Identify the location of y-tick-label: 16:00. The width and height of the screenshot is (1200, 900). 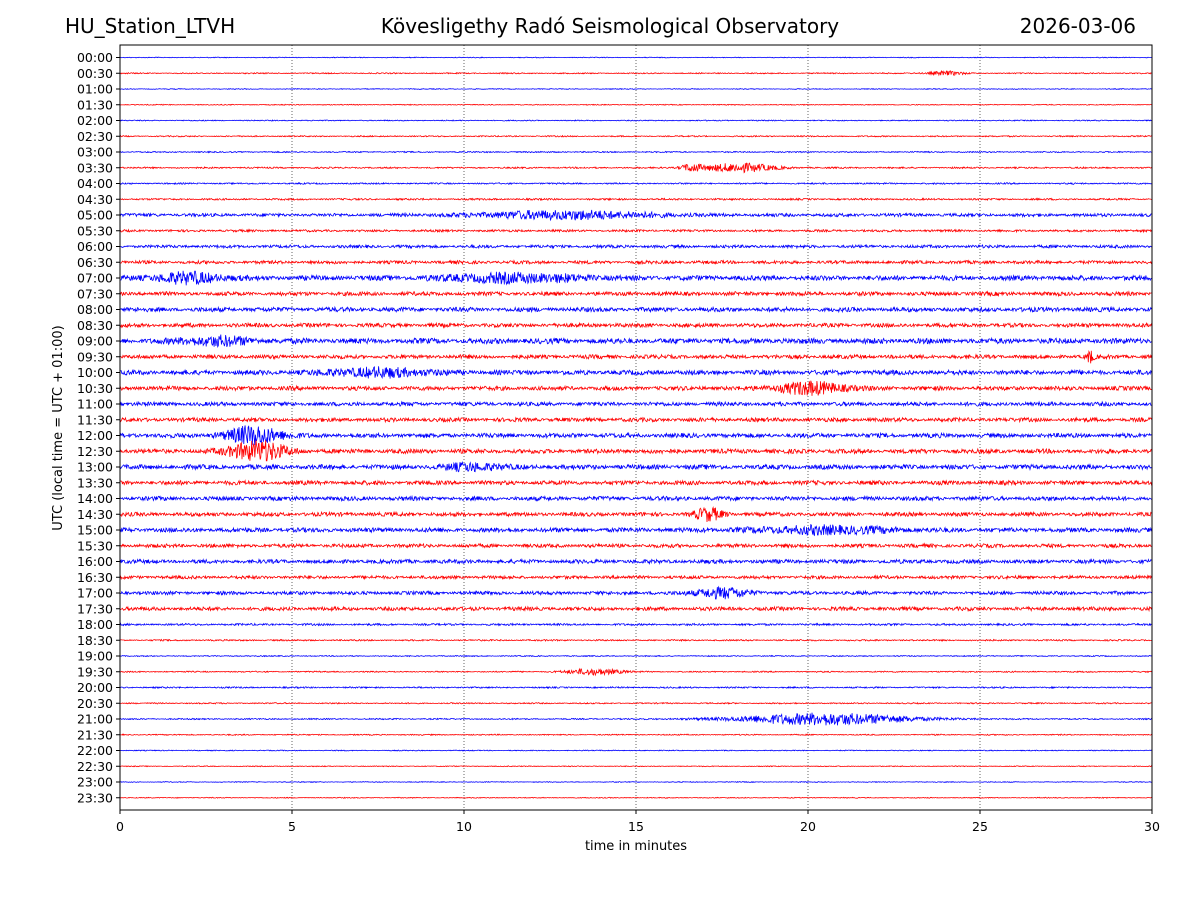
(95, 561).